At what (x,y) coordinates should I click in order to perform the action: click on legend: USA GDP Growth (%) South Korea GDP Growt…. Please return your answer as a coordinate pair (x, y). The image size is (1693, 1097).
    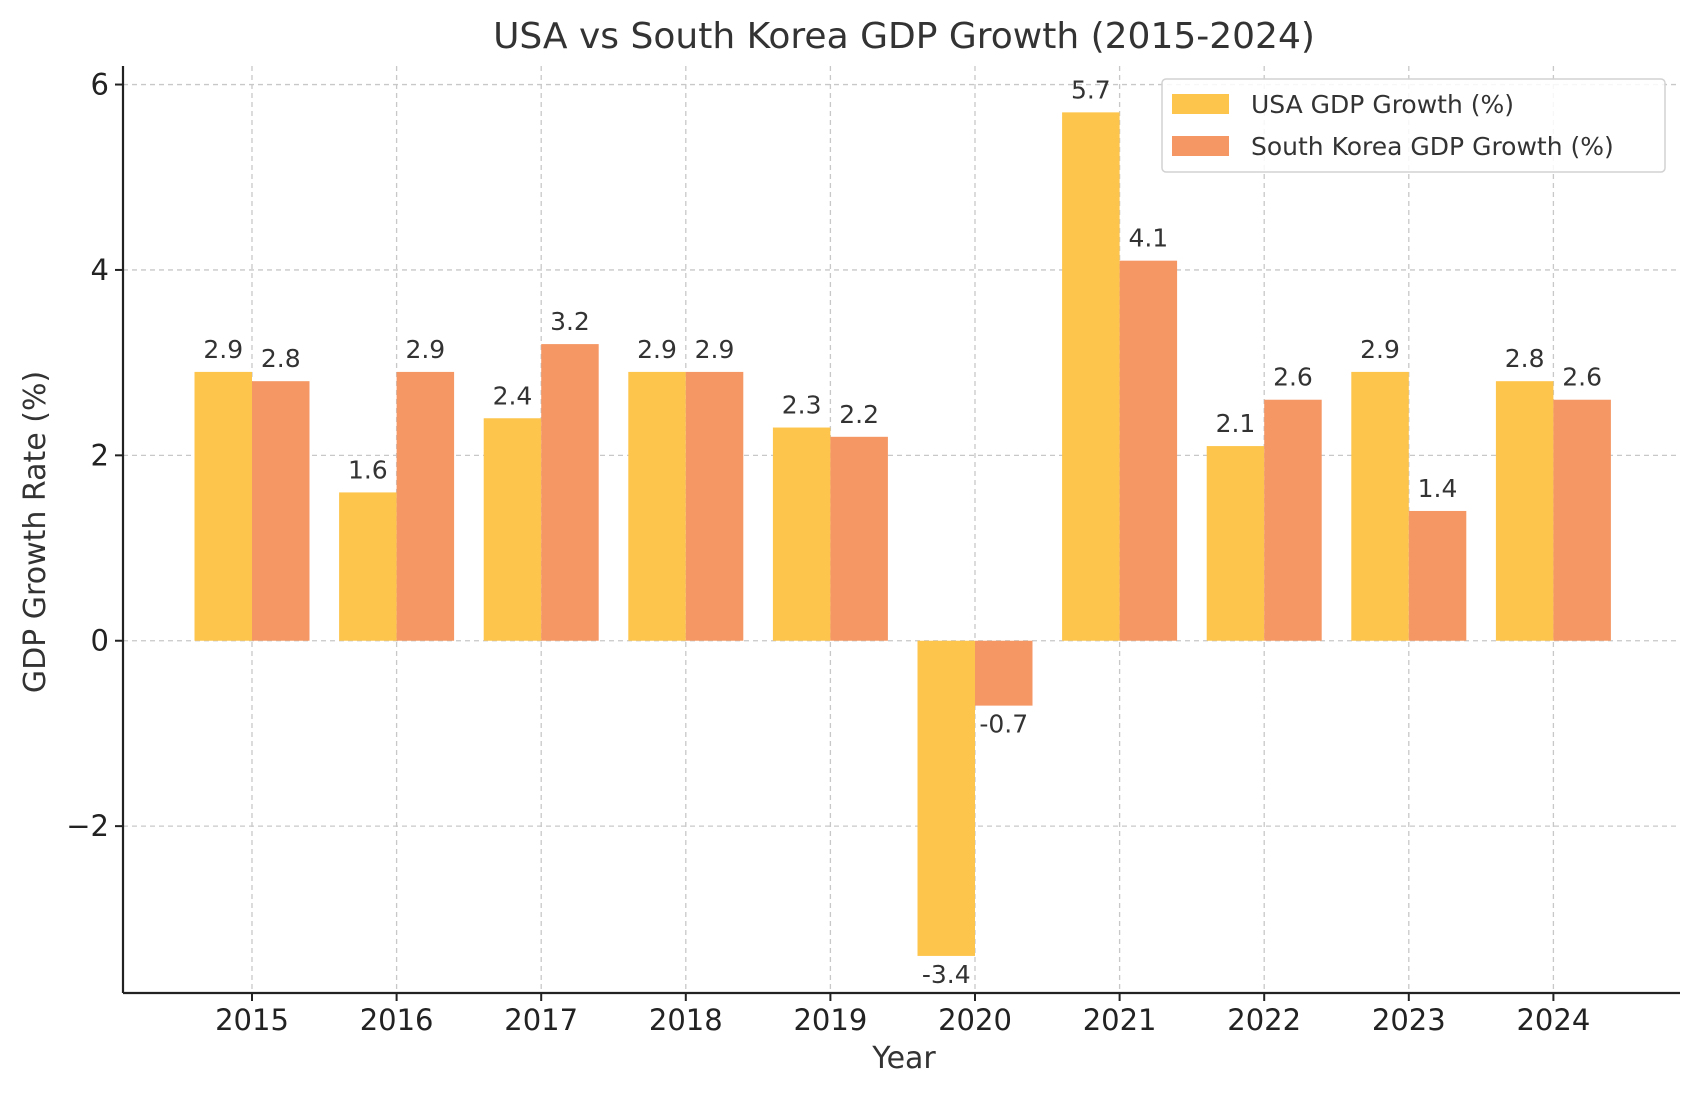
    Looking at the image, I should click on (1413, 125).